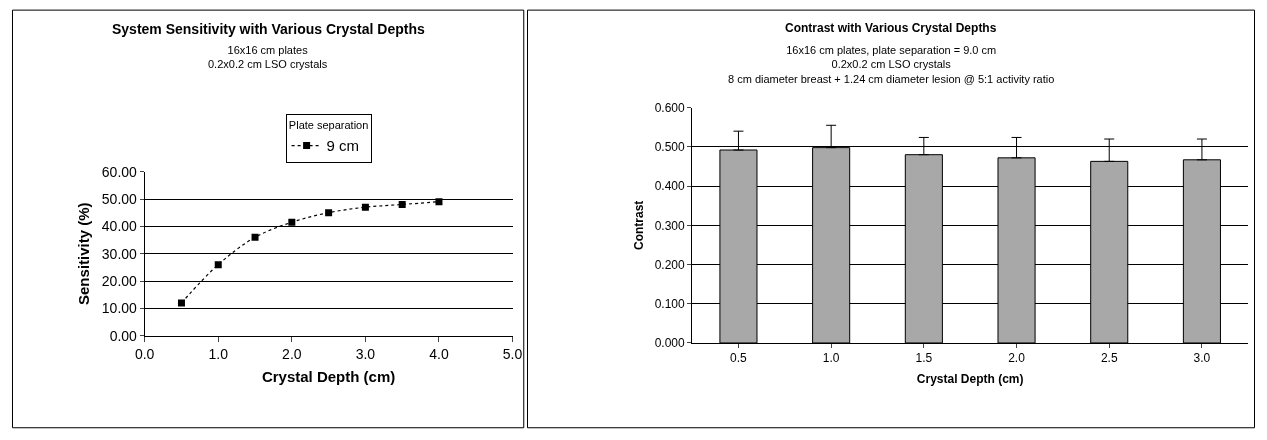  I want to click on y-tick-label: 0.000, so click(670, 343).